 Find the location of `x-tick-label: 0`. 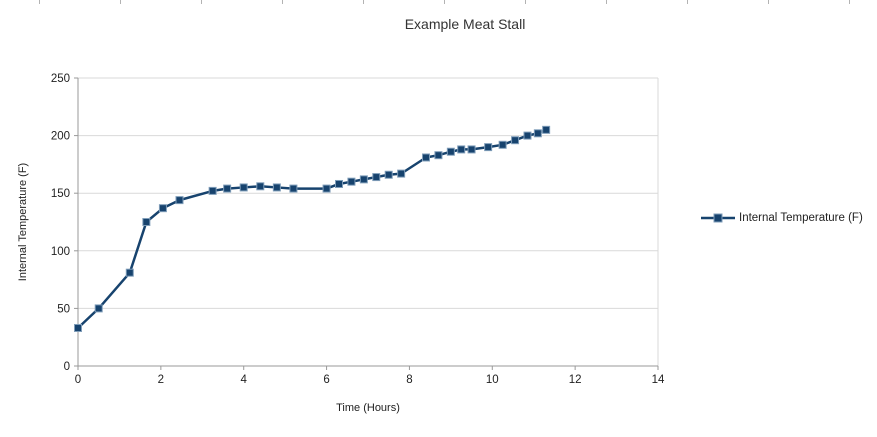

x-tick-label: 0 is located at coordinates (78, 380).